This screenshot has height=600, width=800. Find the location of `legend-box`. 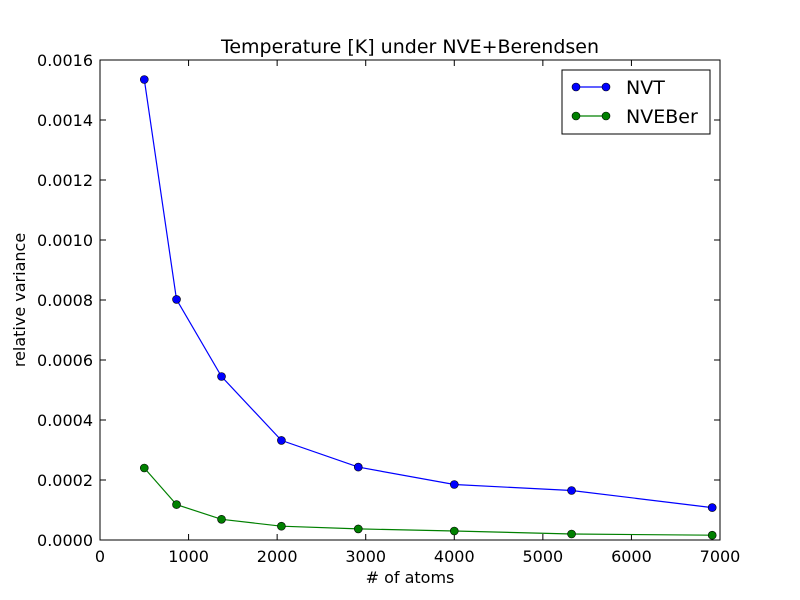

legend-box is located at coordinates (636, 102).